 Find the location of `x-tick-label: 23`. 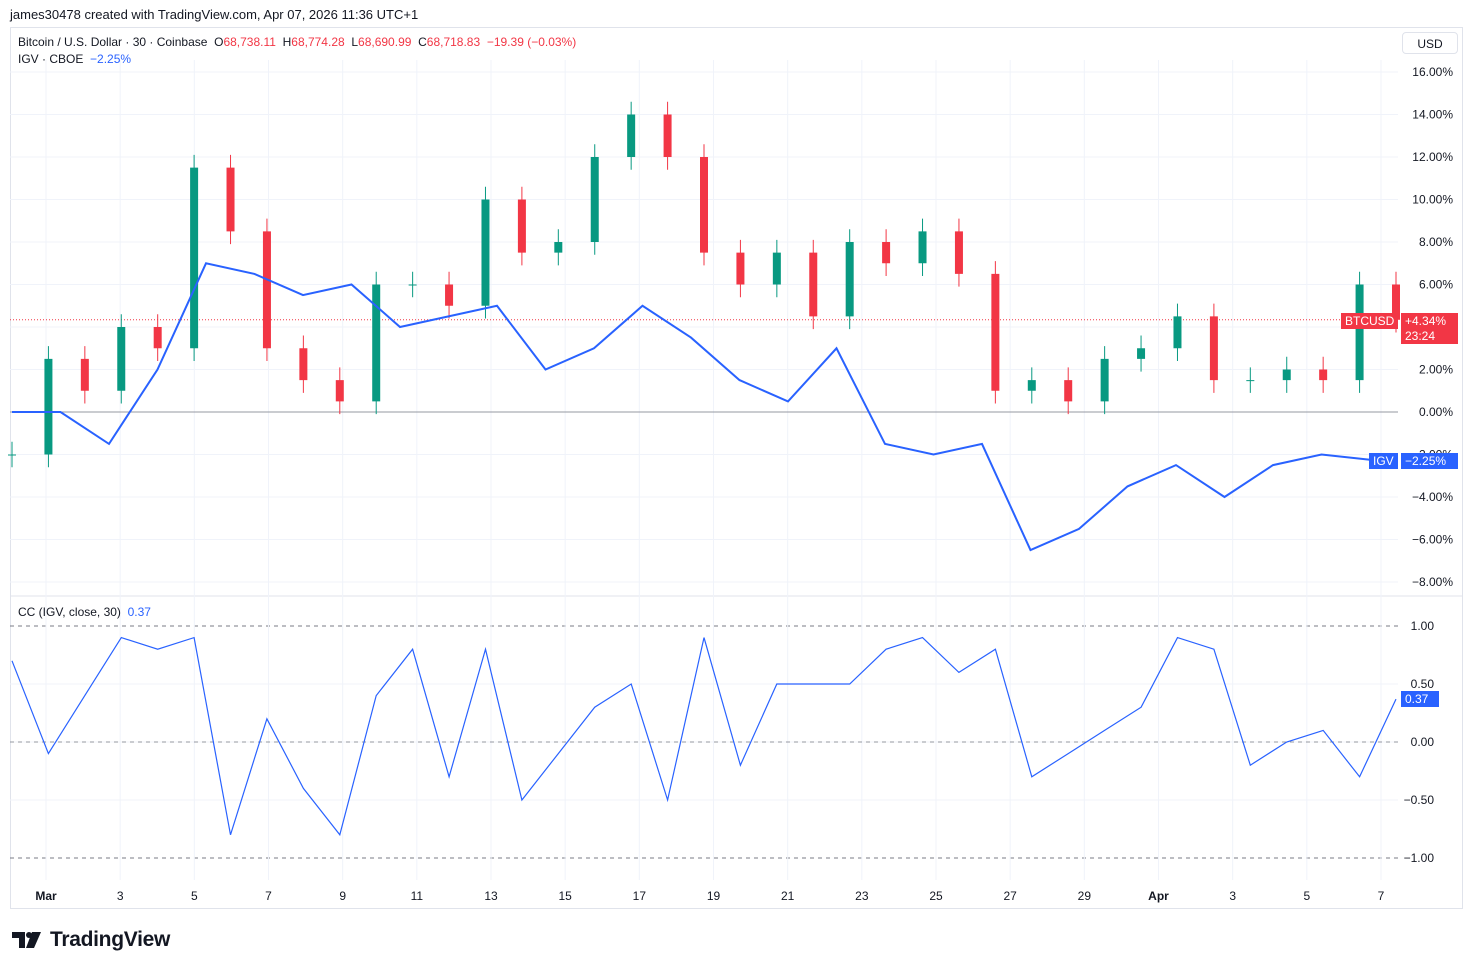

x-tick-label: 23 is located at coordinates (862, 896).